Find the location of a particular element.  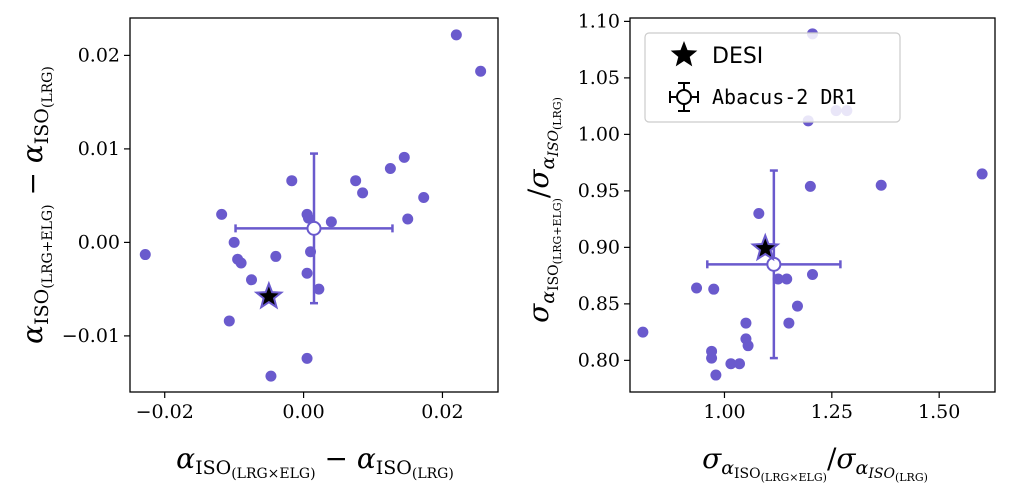

left-x-axis-label: αISO(LRG×ELG) − αISO(LRG) is located at coordinates (315, 462).